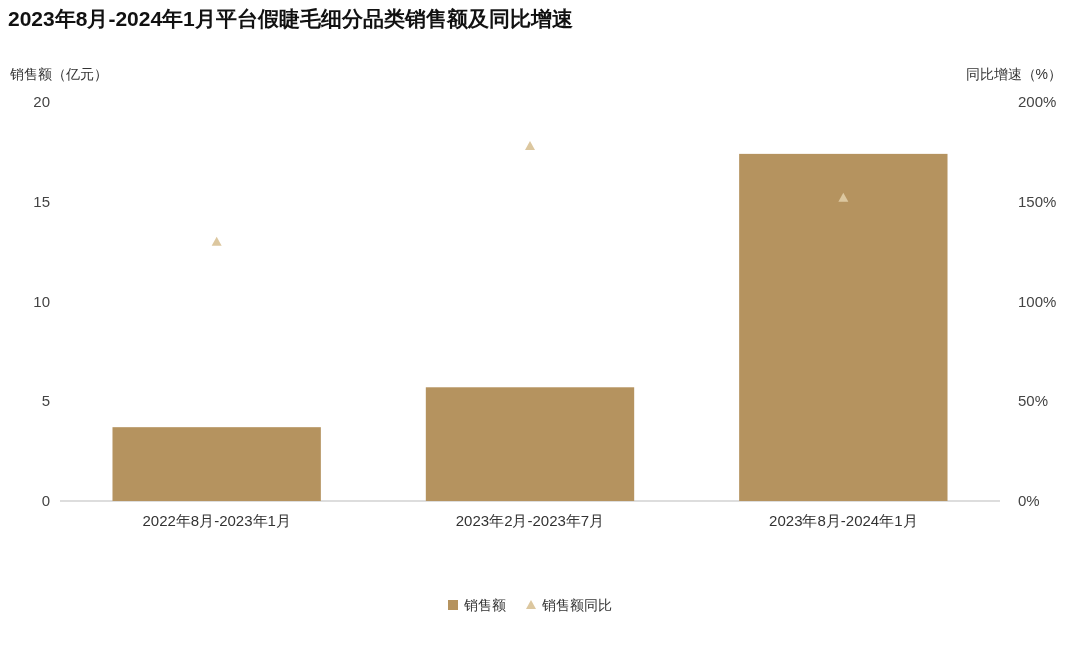 This screenshot has width=1080, height=661. I want to click on y-tick-label: 15, so click(41, 201).